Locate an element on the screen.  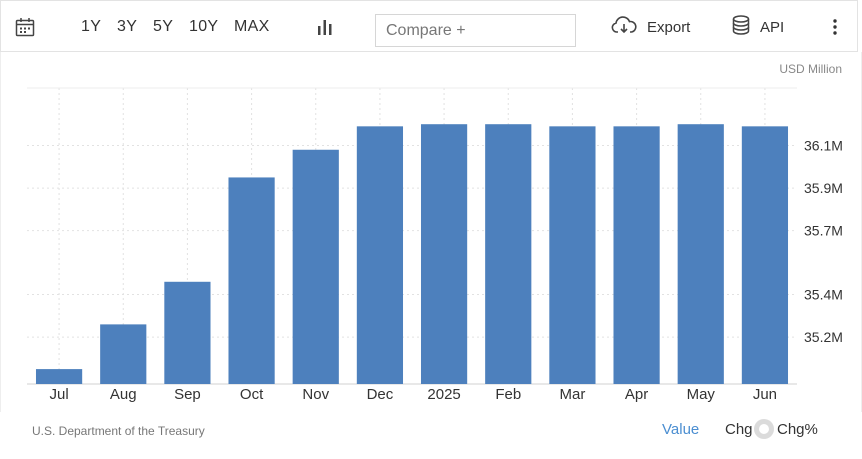
database-icon is located at coordinates (741, 27).